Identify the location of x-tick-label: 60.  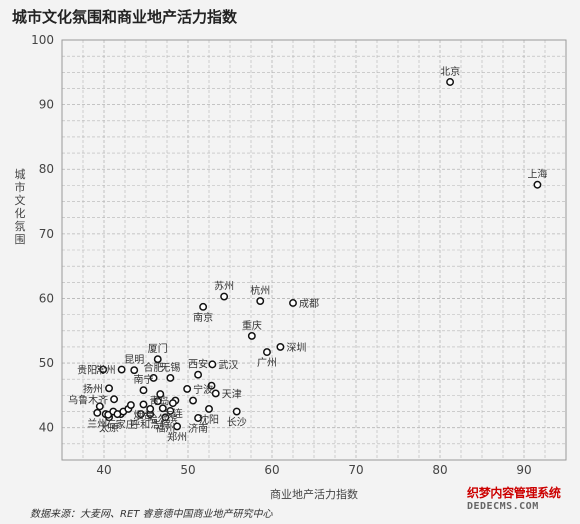
(271, 470).